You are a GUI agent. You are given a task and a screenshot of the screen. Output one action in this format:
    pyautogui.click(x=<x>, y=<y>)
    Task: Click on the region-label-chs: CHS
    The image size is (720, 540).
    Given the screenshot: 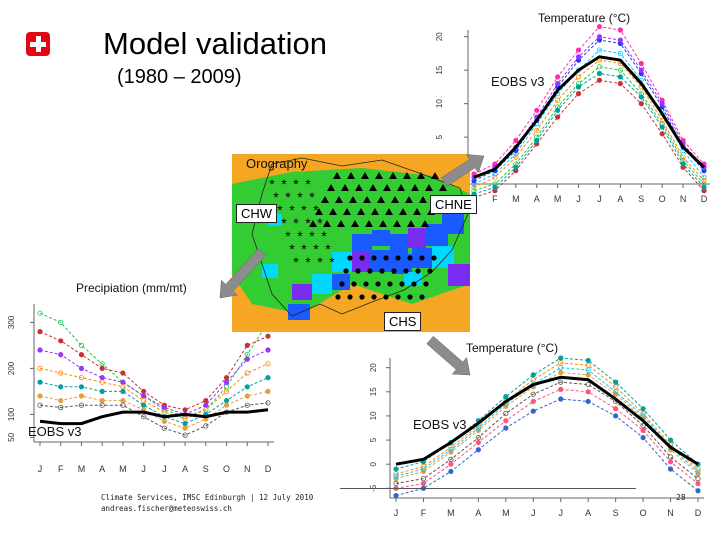 What is the action you would take?
    pyautogui.click(x=403, y=321)
    